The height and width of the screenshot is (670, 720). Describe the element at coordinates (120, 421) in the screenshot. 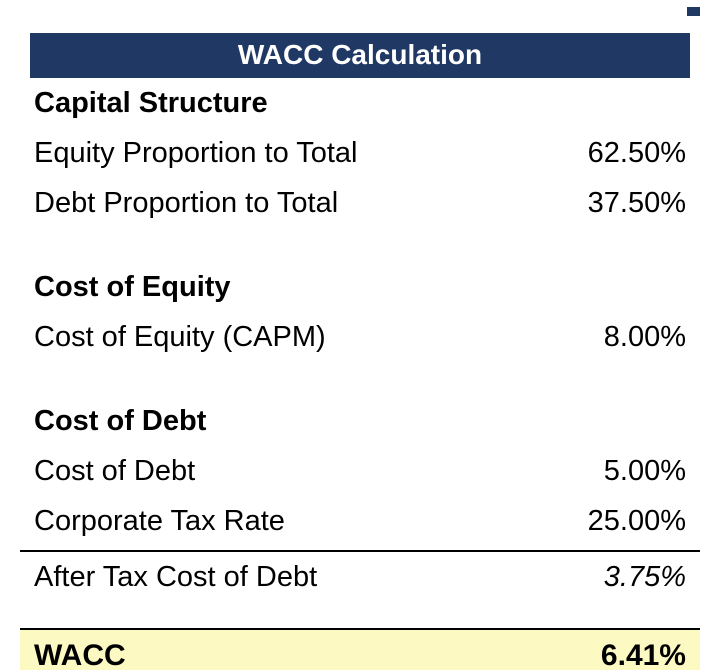

I see `section-heading-cost-of-debt: Cost of Debt` at that location.